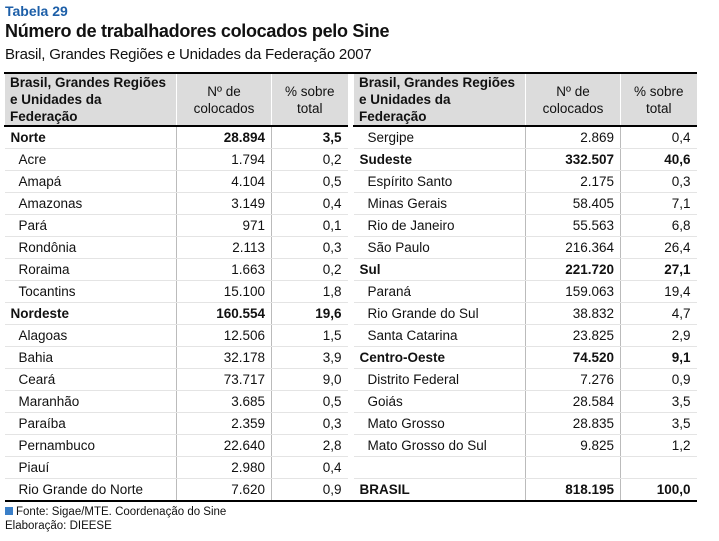 The height and width of the screenshot is (541, 719). Describe the element at coordinates (309, 137) in the screenshot. I see `percent: 3,5` at that location.